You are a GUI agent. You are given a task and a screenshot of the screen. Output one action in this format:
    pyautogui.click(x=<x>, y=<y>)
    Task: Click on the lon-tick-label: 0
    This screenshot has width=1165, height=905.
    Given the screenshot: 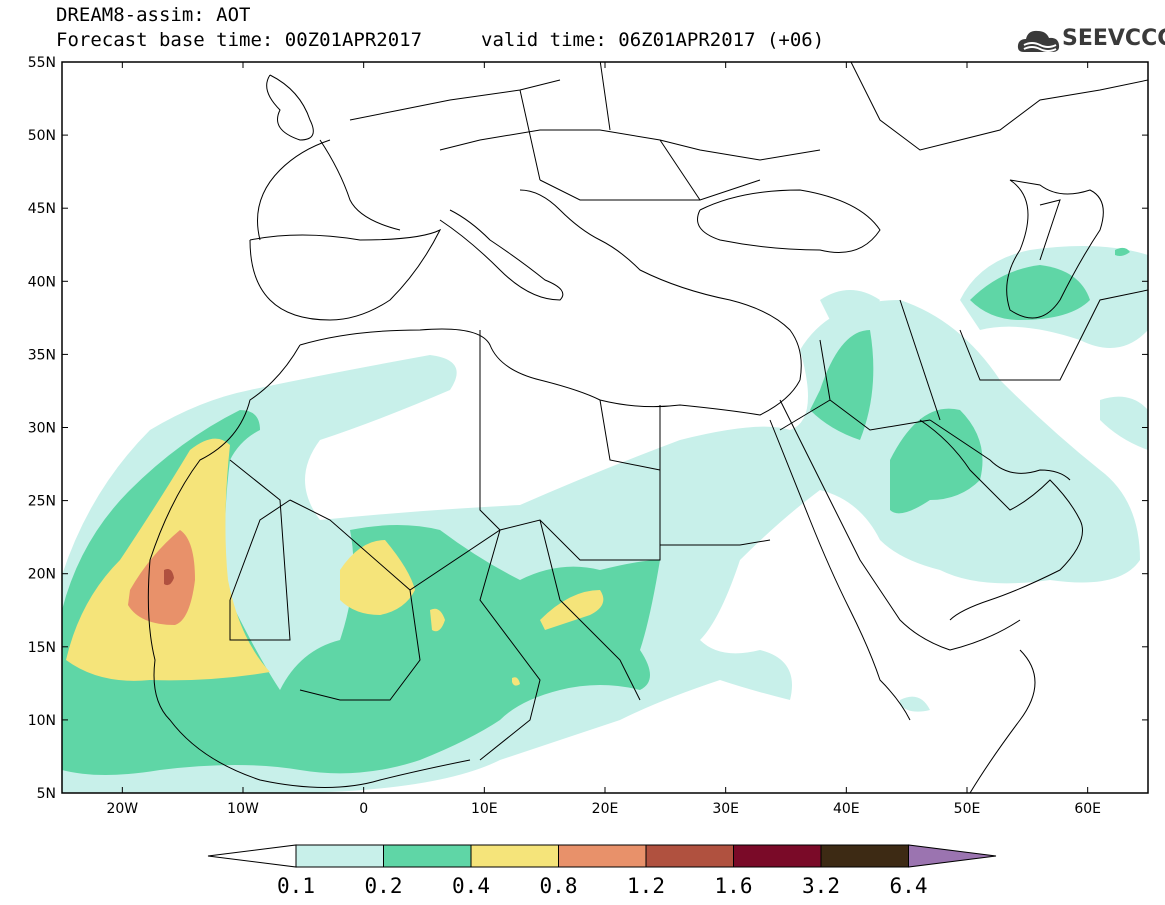 What is the action you would take?
    pyautogui.click(x=363, y=809)
    